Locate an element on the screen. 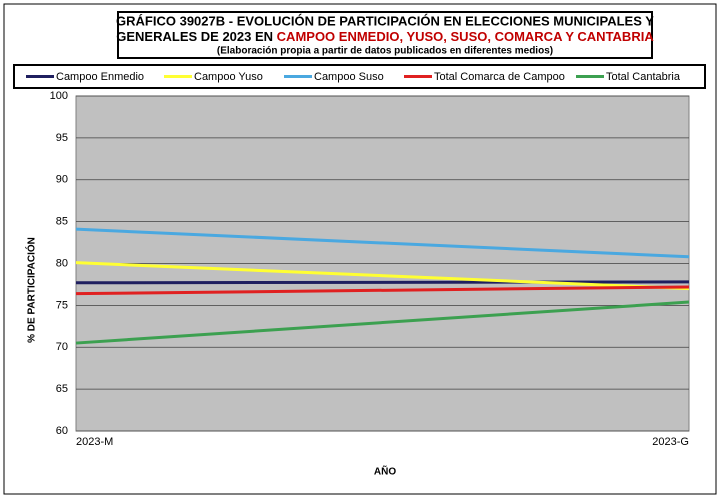 The image size is (720, 503). y-tick-label: 95 is located at coordinates (62, 138).